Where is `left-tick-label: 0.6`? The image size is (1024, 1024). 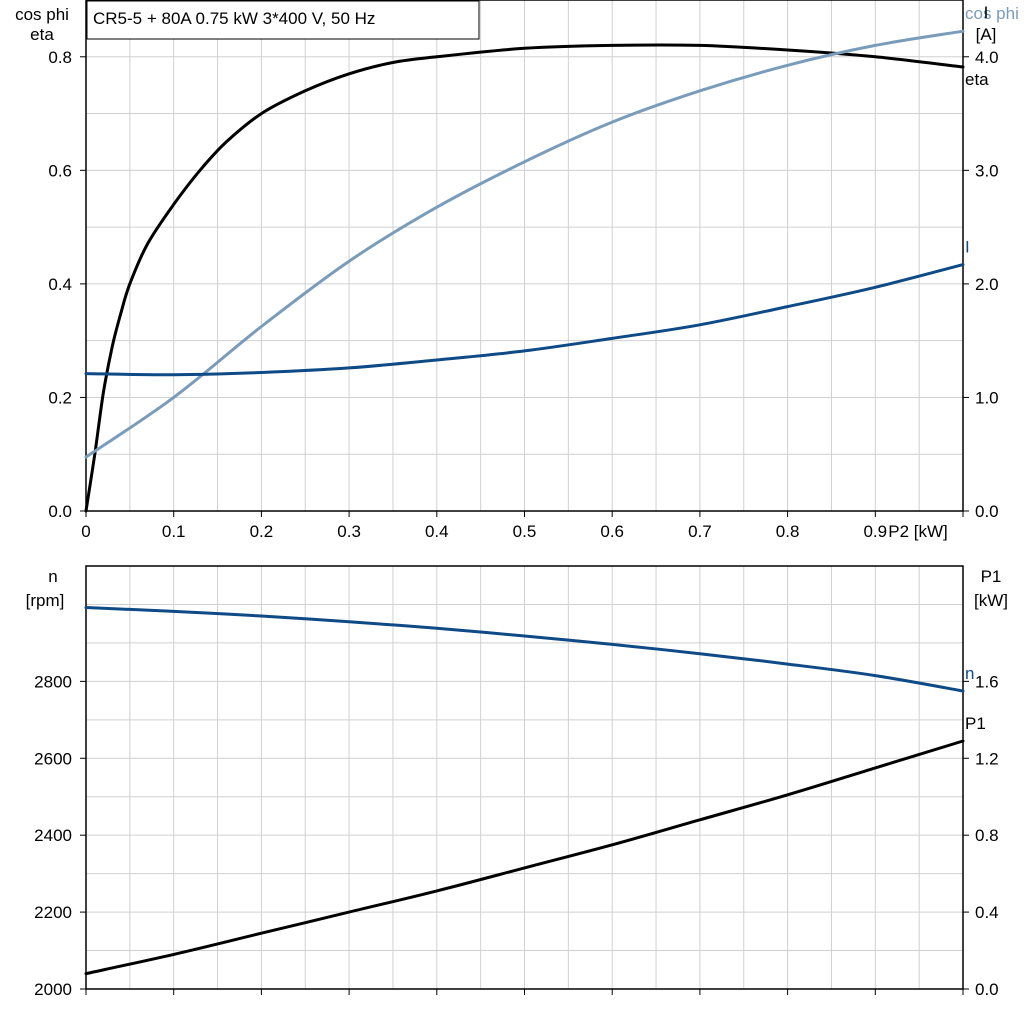 left-tick-label: 0.6 is located at coordinates (60, 170).